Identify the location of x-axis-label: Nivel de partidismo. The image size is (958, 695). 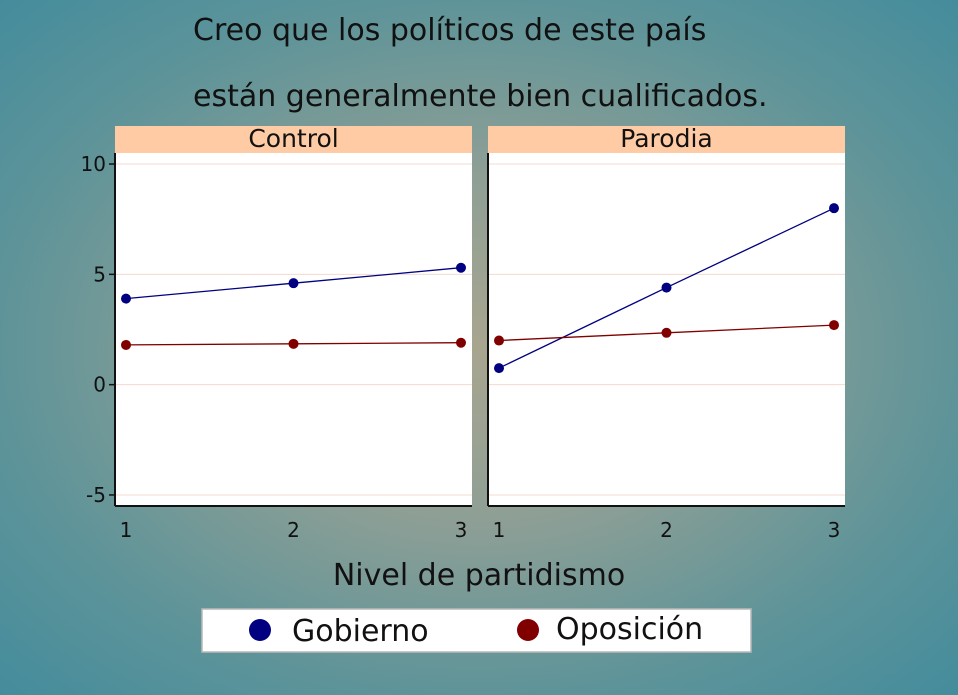
(479, 575).